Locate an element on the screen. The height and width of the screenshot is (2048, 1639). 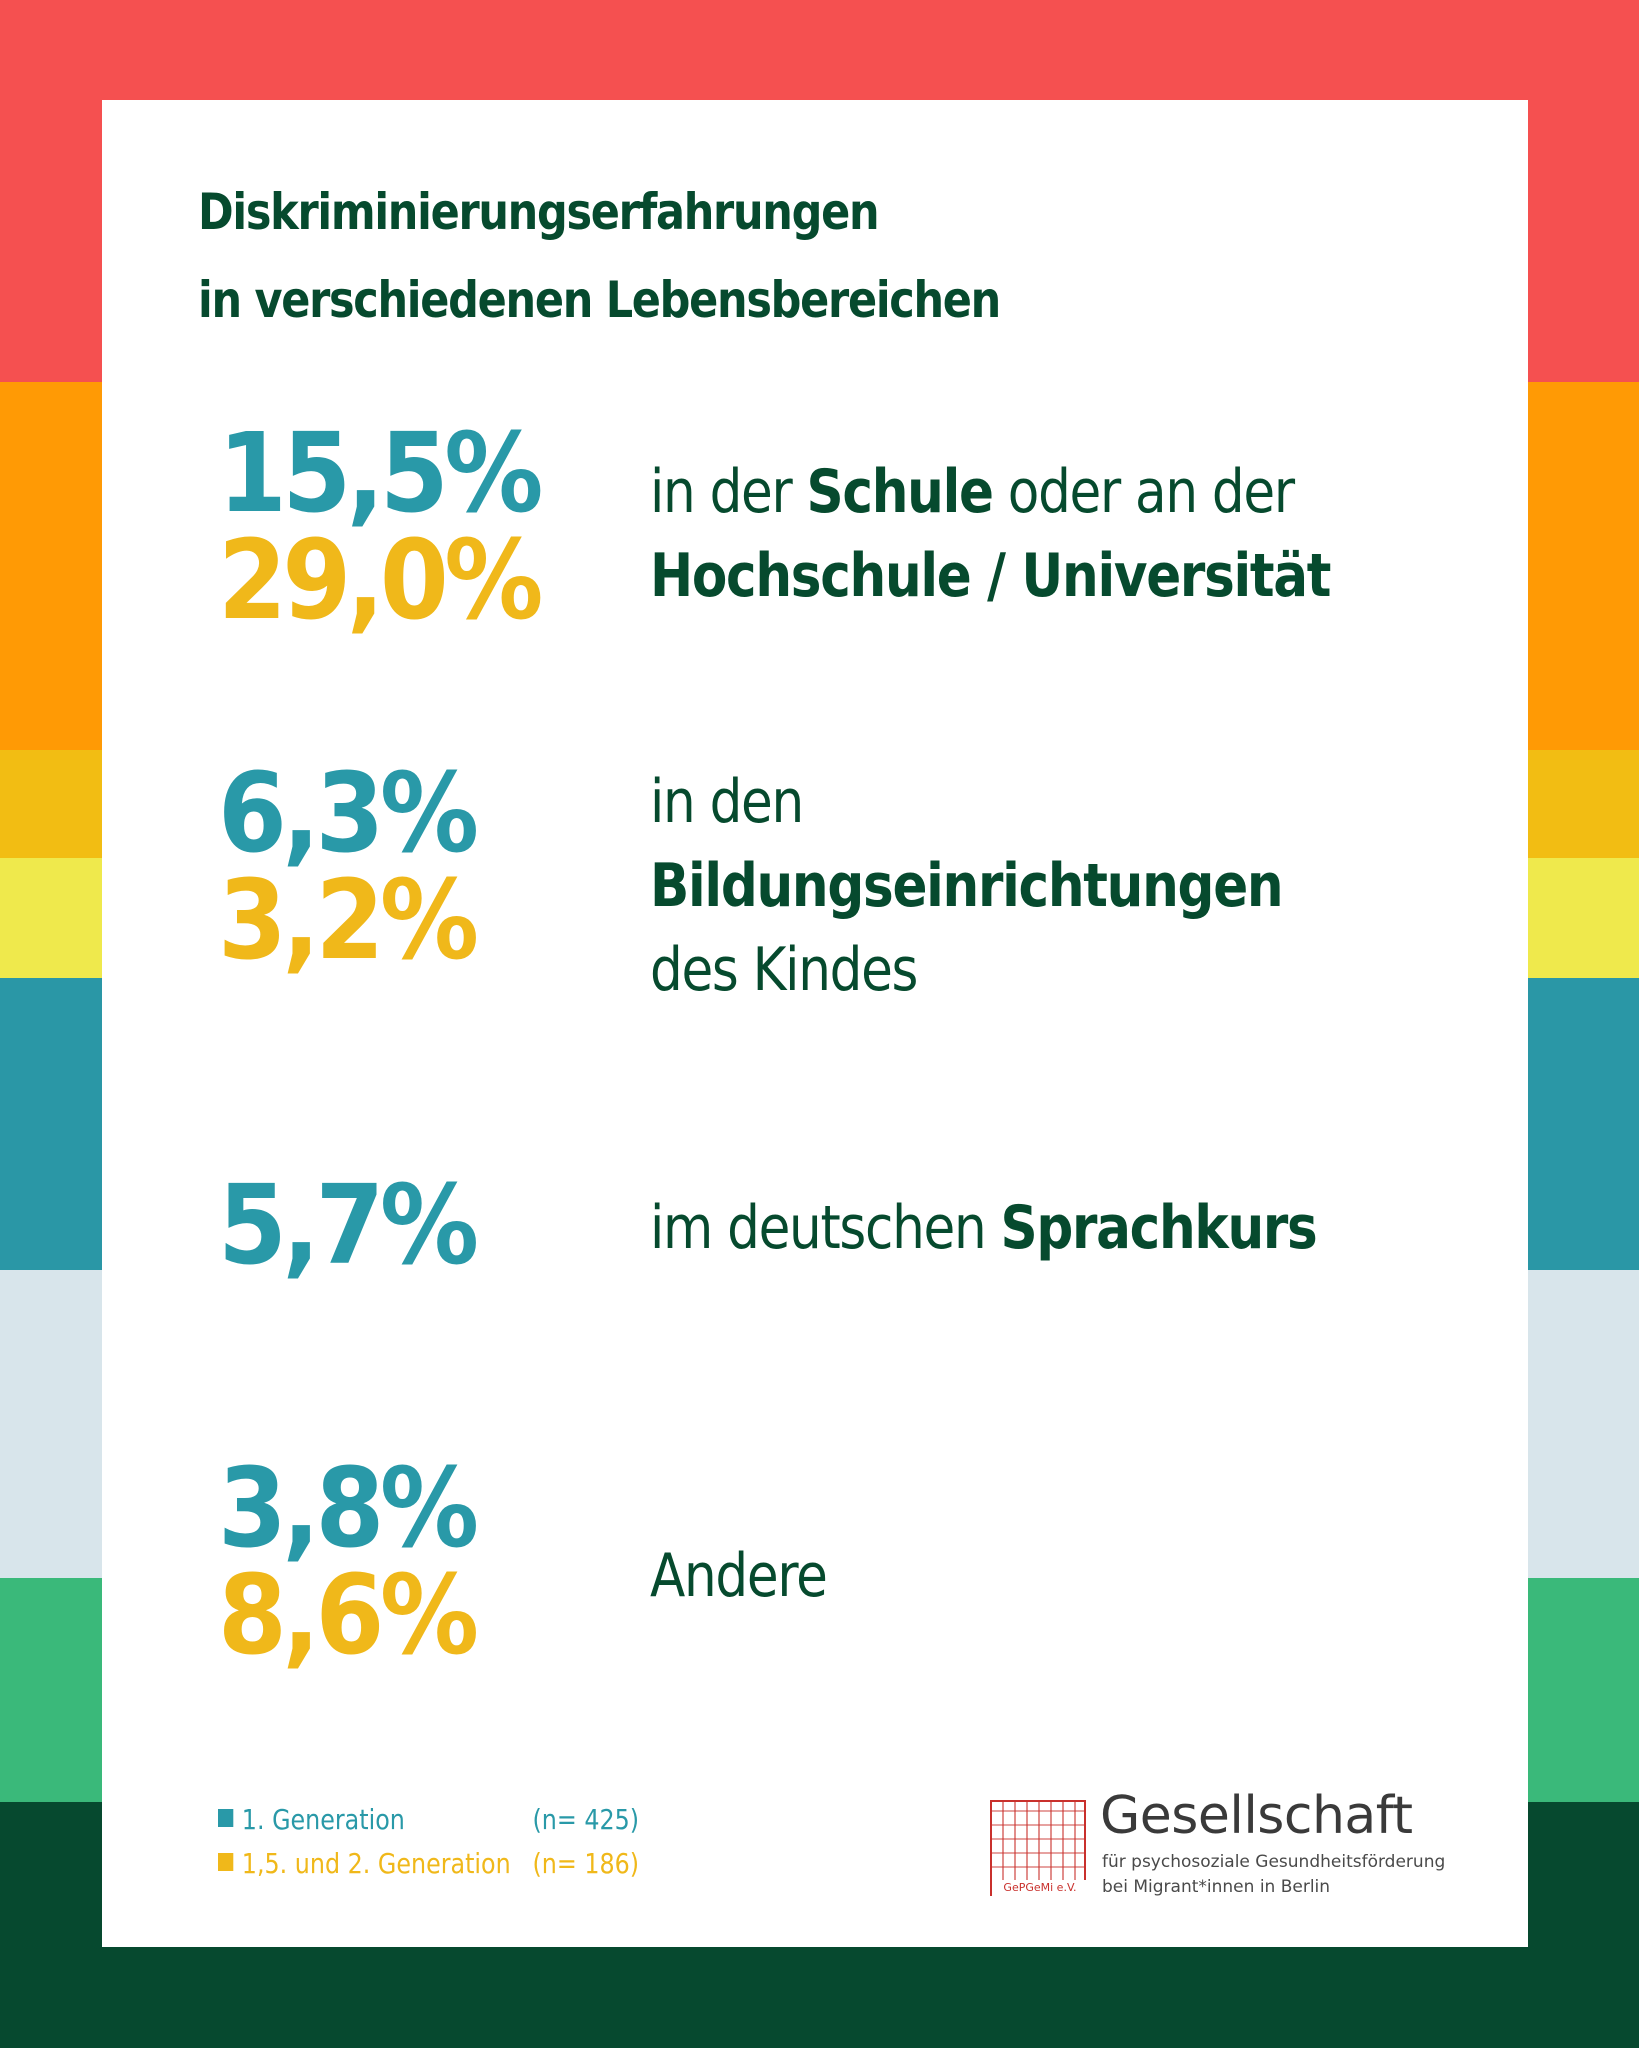
label-line: Hochschule / Universität is located at coordinates (990, 576).